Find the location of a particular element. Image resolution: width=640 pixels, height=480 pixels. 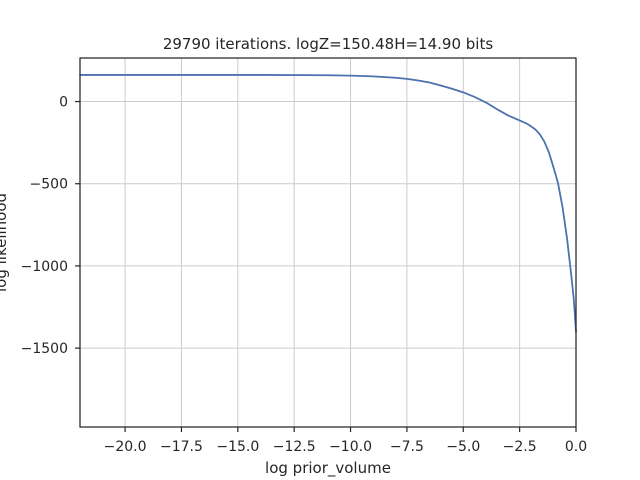

x-tick-label: −7.5 is located at coordinates (407, 447).